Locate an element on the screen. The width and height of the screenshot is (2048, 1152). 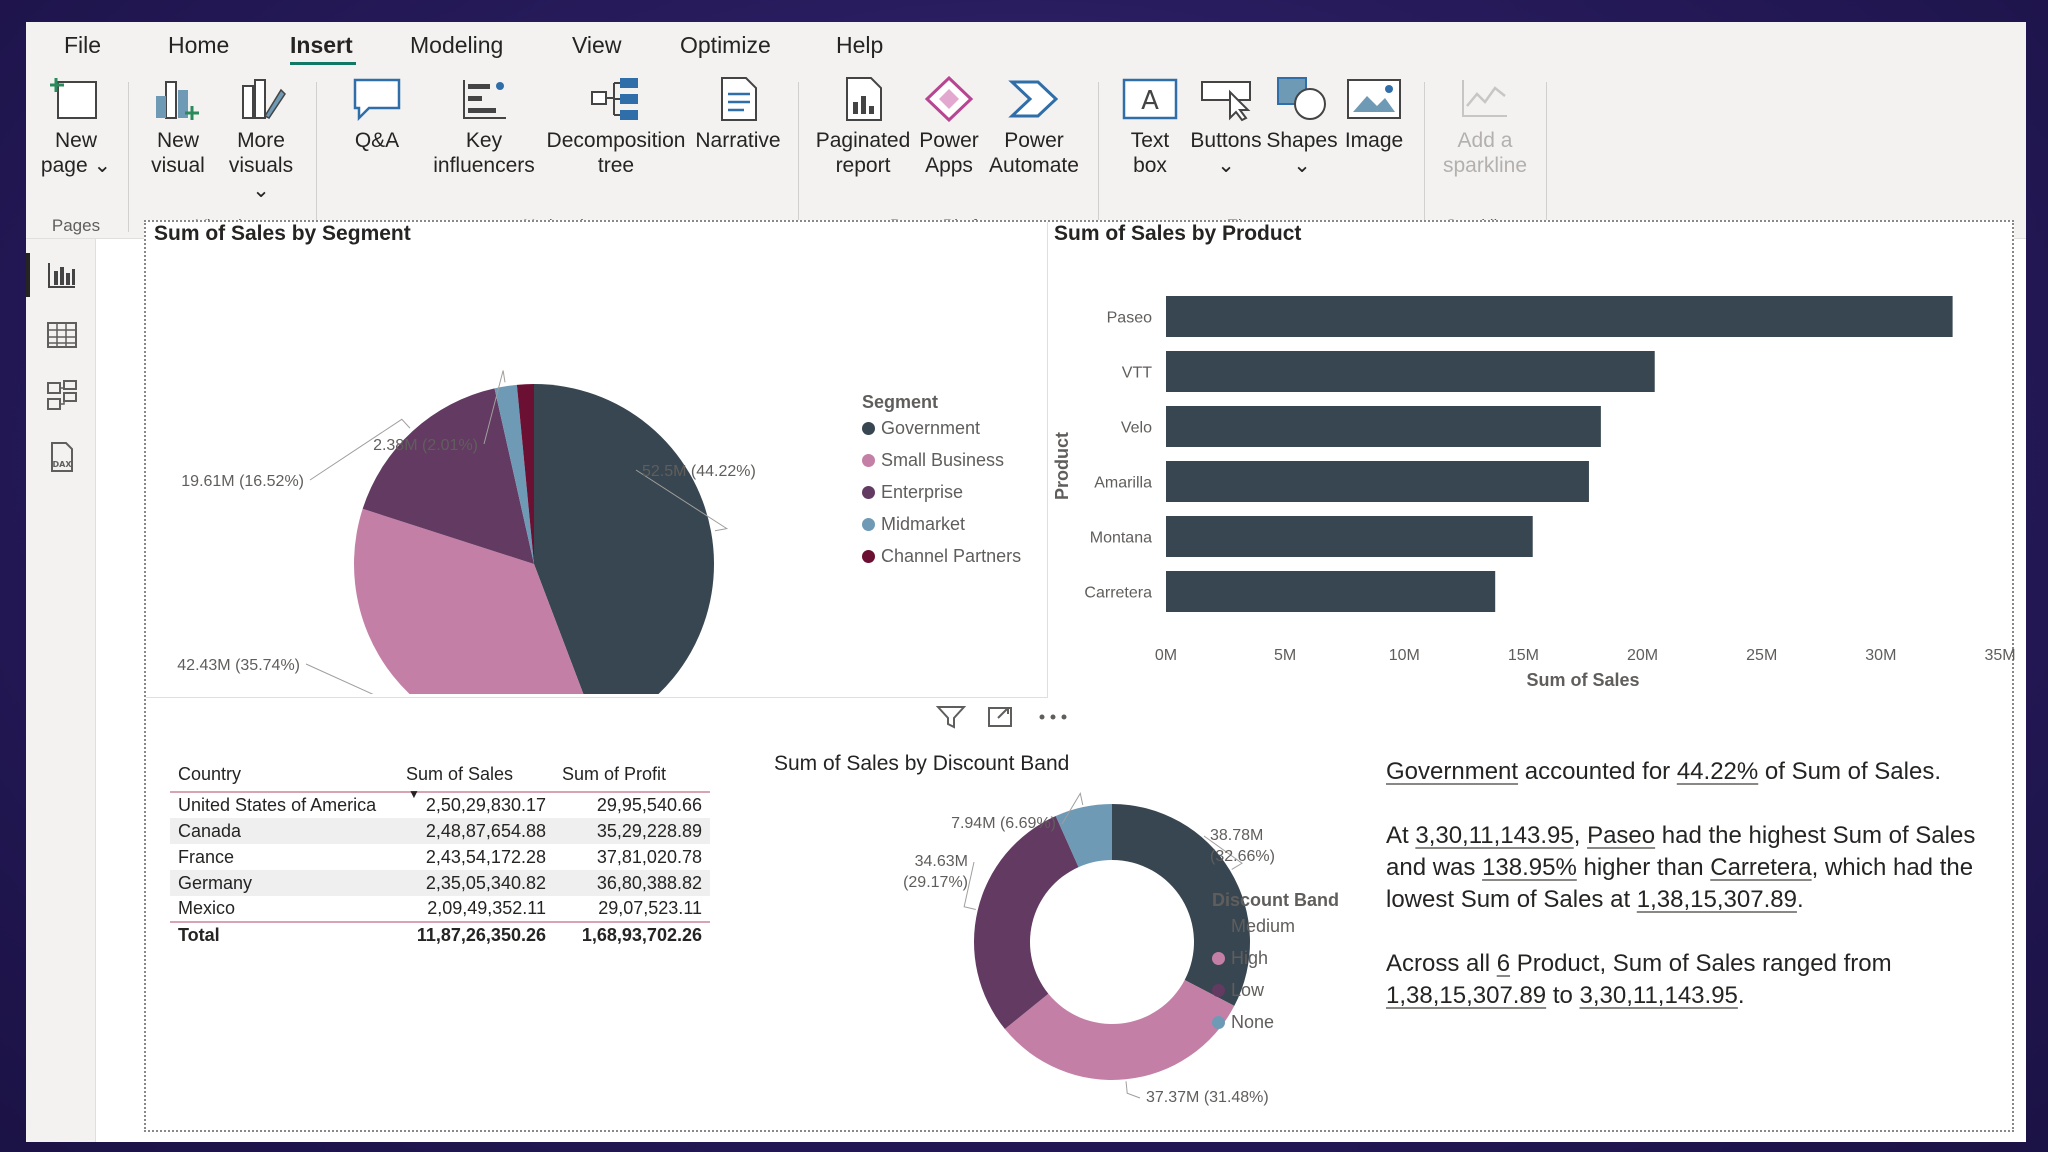
model-view-icon is located at coordinates (62, 395).